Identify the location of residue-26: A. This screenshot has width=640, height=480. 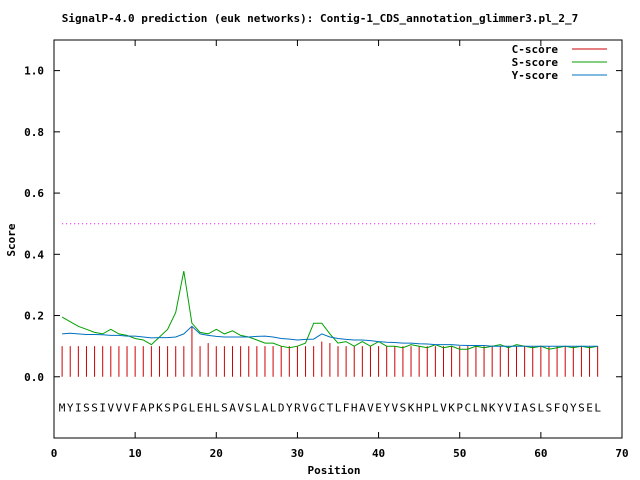
(265, 407).